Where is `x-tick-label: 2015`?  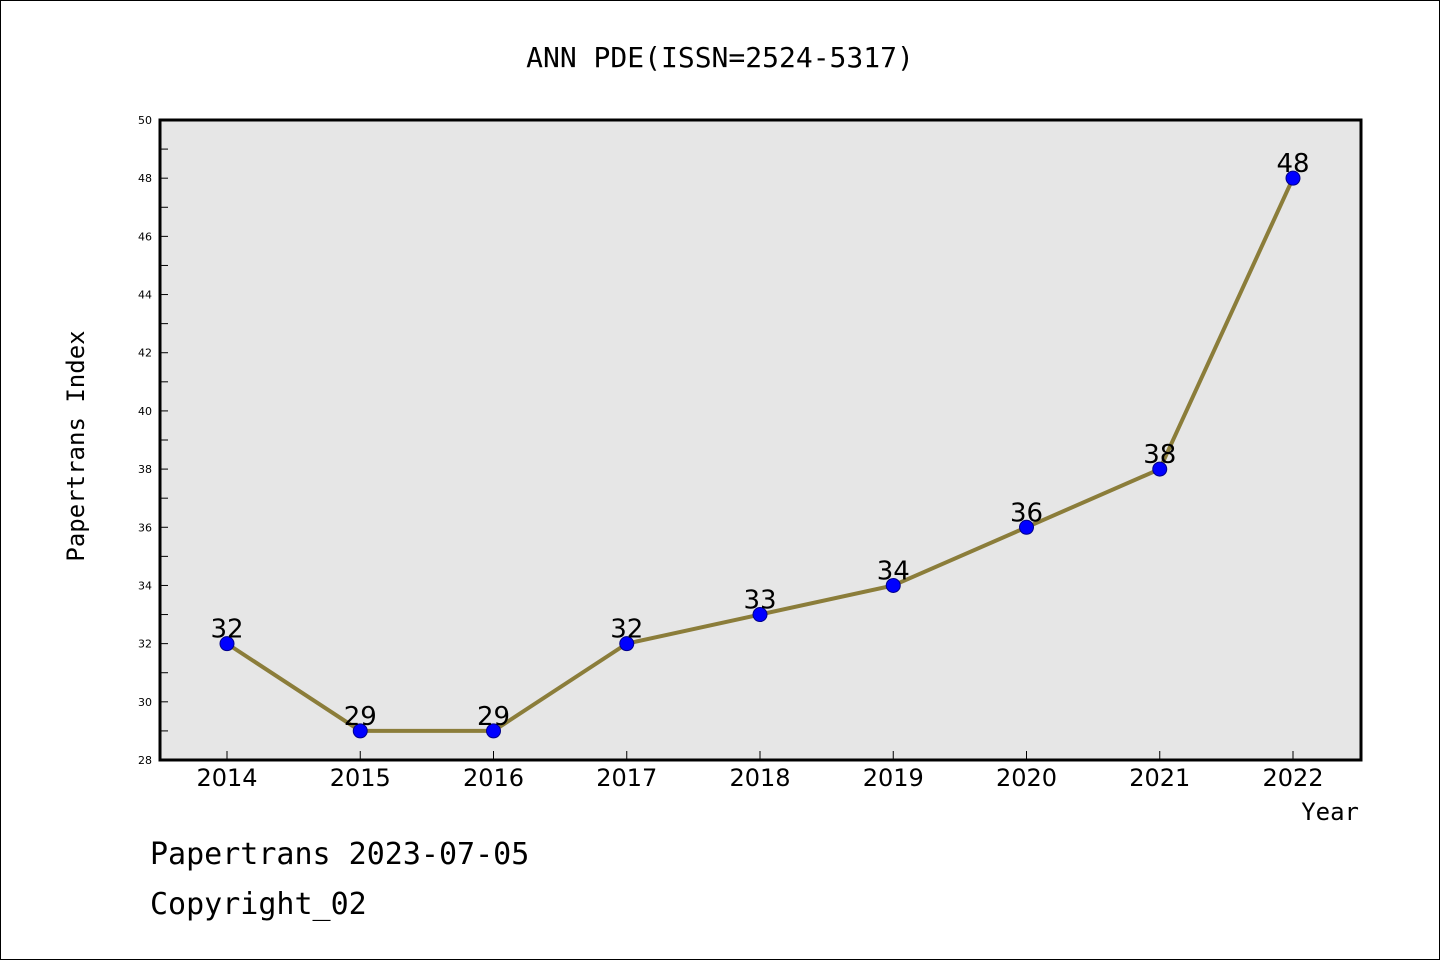 x-tick-label: 2015 is located at coordinates (360, 778).